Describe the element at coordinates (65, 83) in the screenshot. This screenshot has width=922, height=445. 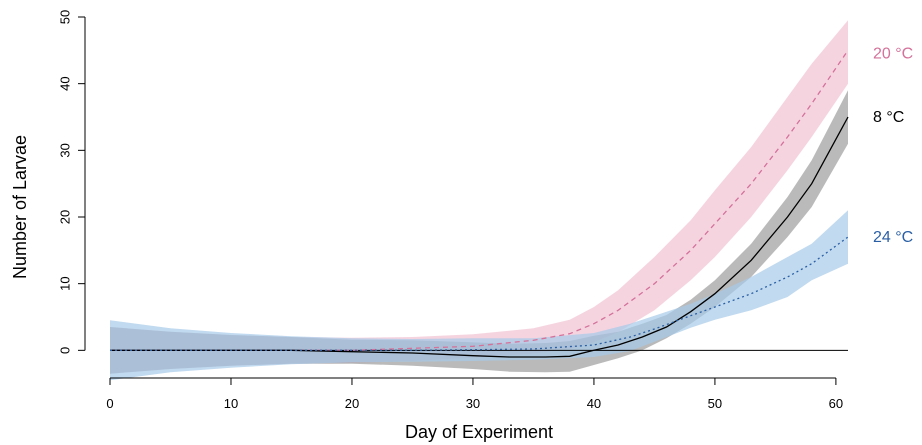
I see `y-tick-label: 40` at that location.